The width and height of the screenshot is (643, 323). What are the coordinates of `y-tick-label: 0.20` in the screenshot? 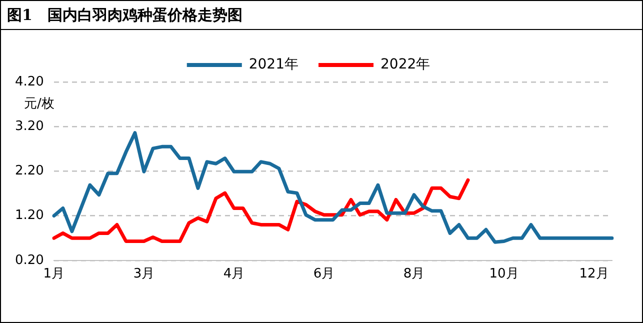 It's located at (29, 260).